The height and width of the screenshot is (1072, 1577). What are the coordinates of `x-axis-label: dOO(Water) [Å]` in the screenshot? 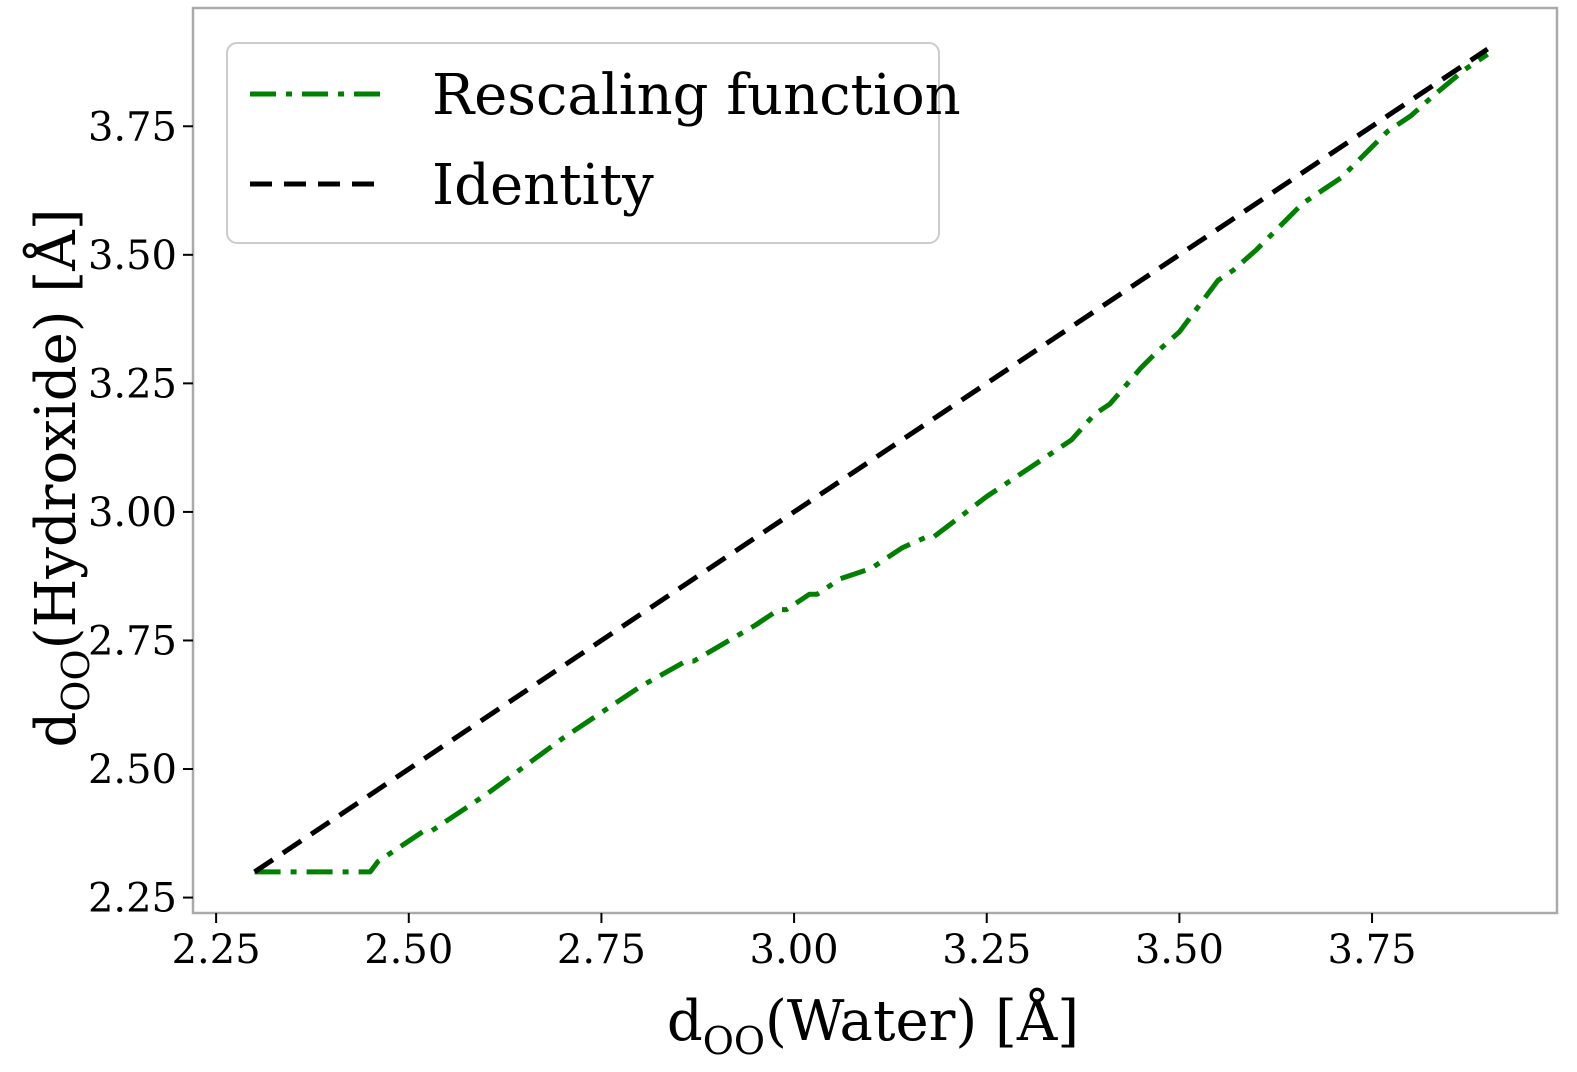 It's located at (873, 1025).